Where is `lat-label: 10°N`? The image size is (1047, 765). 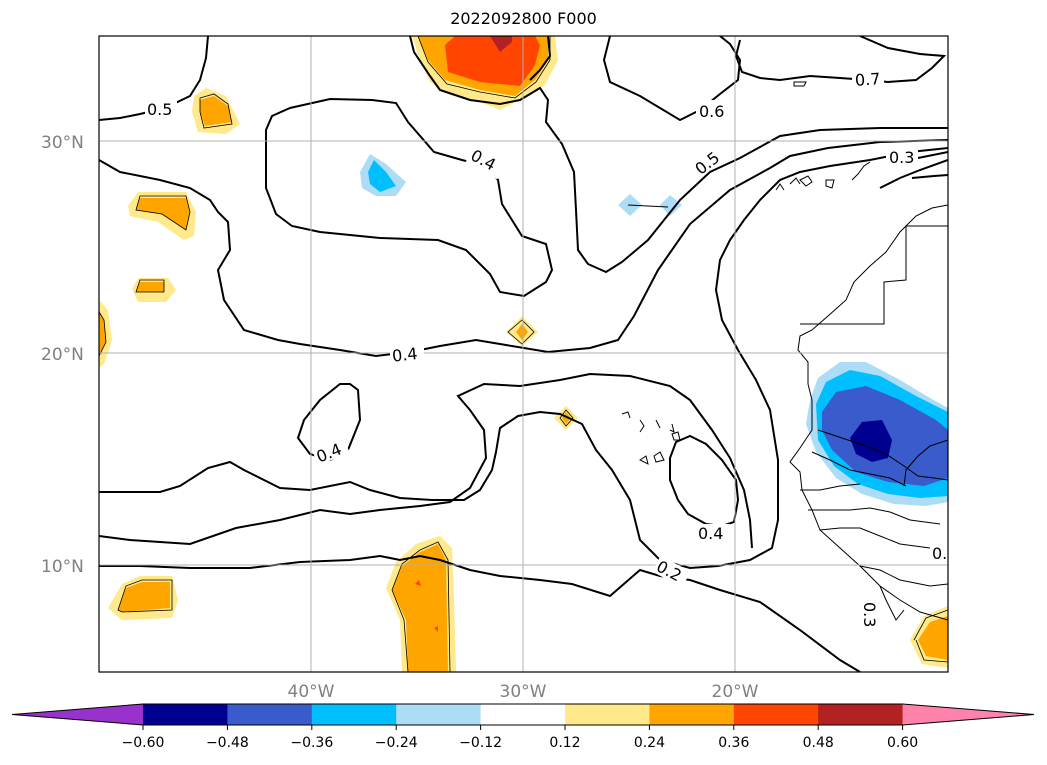 lat-label: 10°N is located at coordinates (62, 567).